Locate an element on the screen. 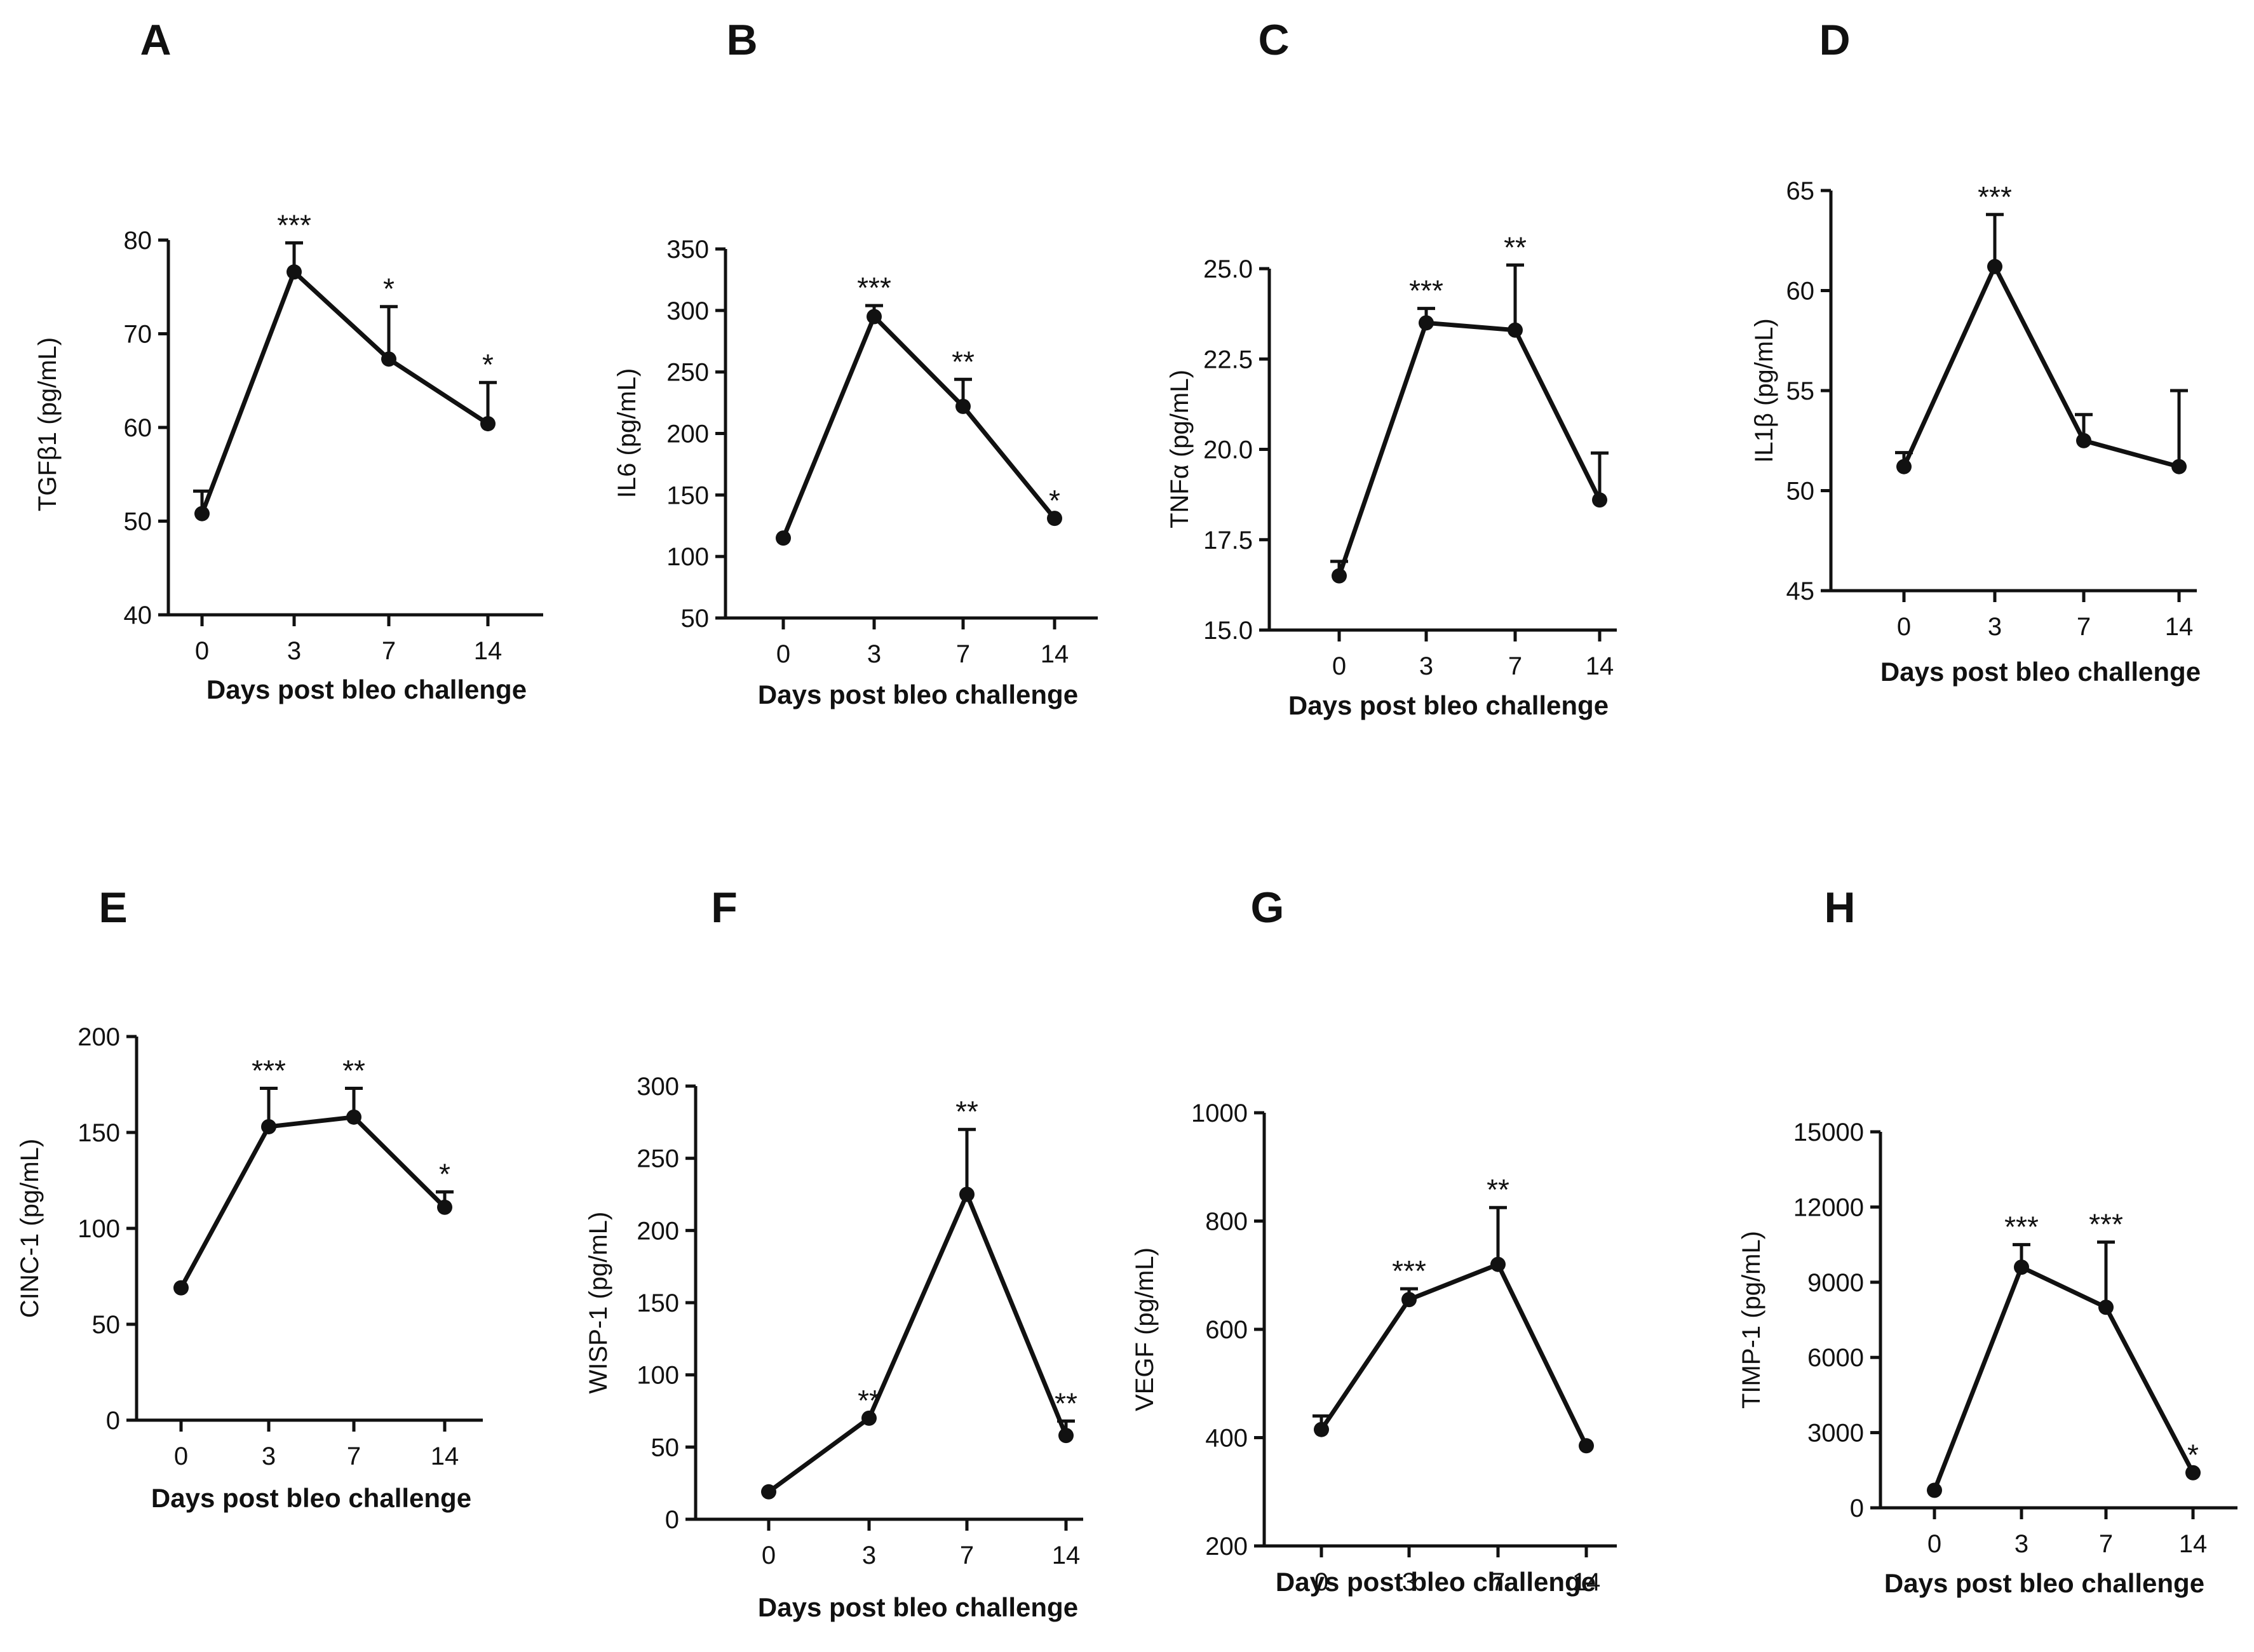 This screenshot has height=1652, width=2254. y-tick-label: 800 is located at coordinates (1226, 1222).